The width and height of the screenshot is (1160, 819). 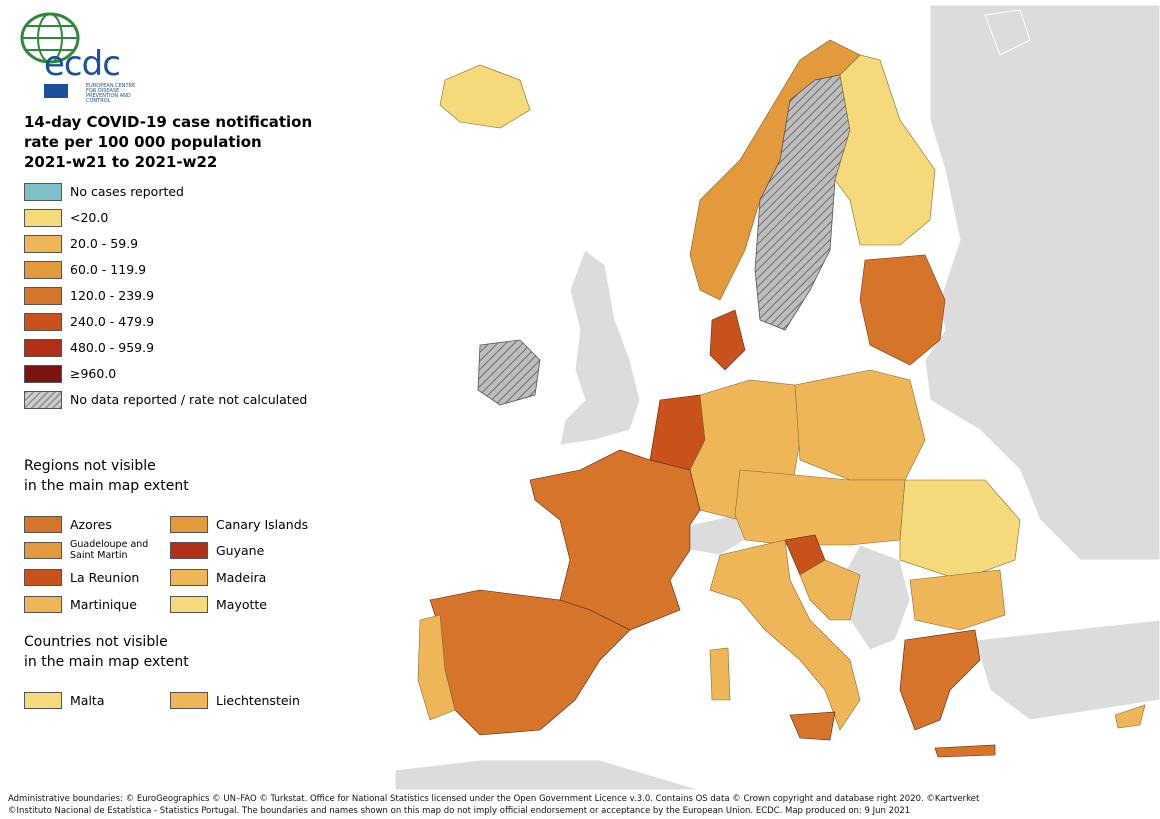 I want to click on region-label: Azores, so click(x=91, y=524).